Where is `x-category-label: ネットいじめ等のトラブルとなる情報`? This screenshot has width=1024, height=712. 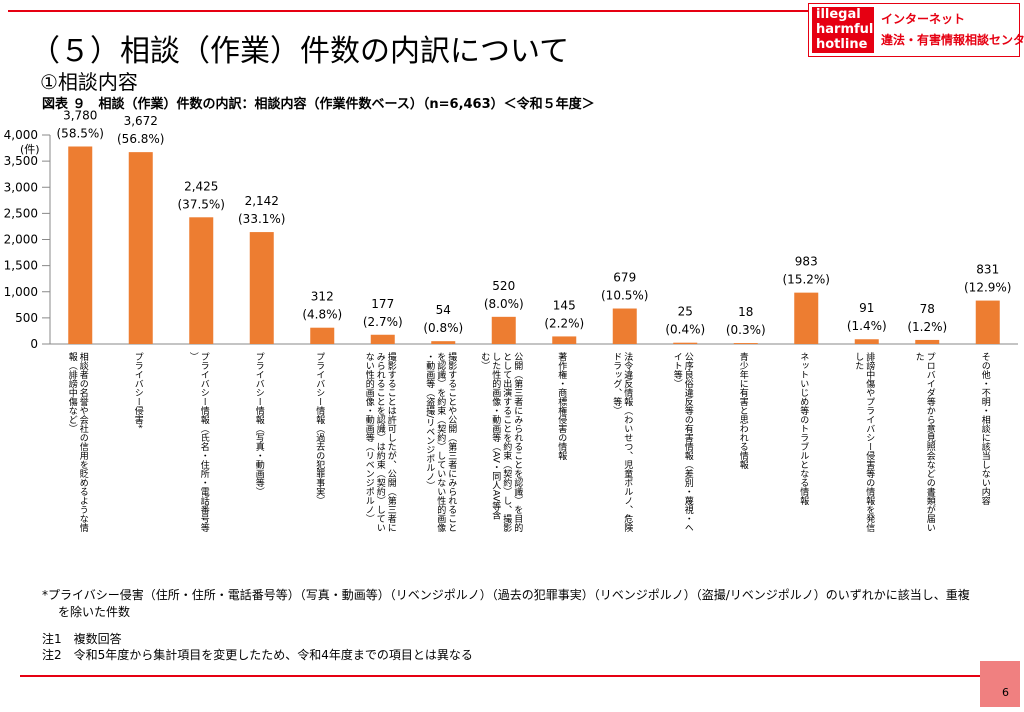 x-category-label: ネットいじめ等のトラブルとなる情報 is located at coordinates (803, 429).